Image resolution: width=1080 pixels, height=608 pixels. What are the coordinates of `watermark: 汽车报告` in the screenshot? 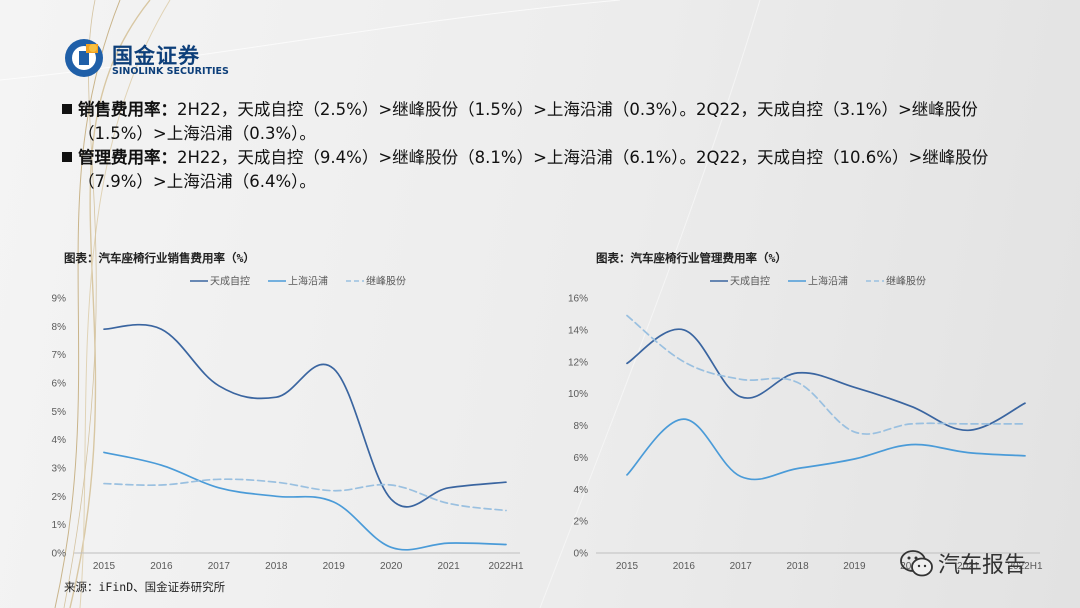 It's located at (980, 565).